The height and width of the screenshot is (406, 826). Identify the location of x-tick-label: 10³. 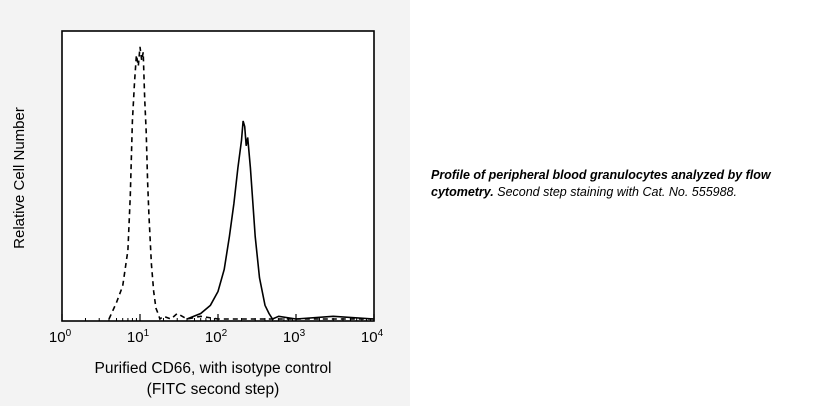
(294, 337).